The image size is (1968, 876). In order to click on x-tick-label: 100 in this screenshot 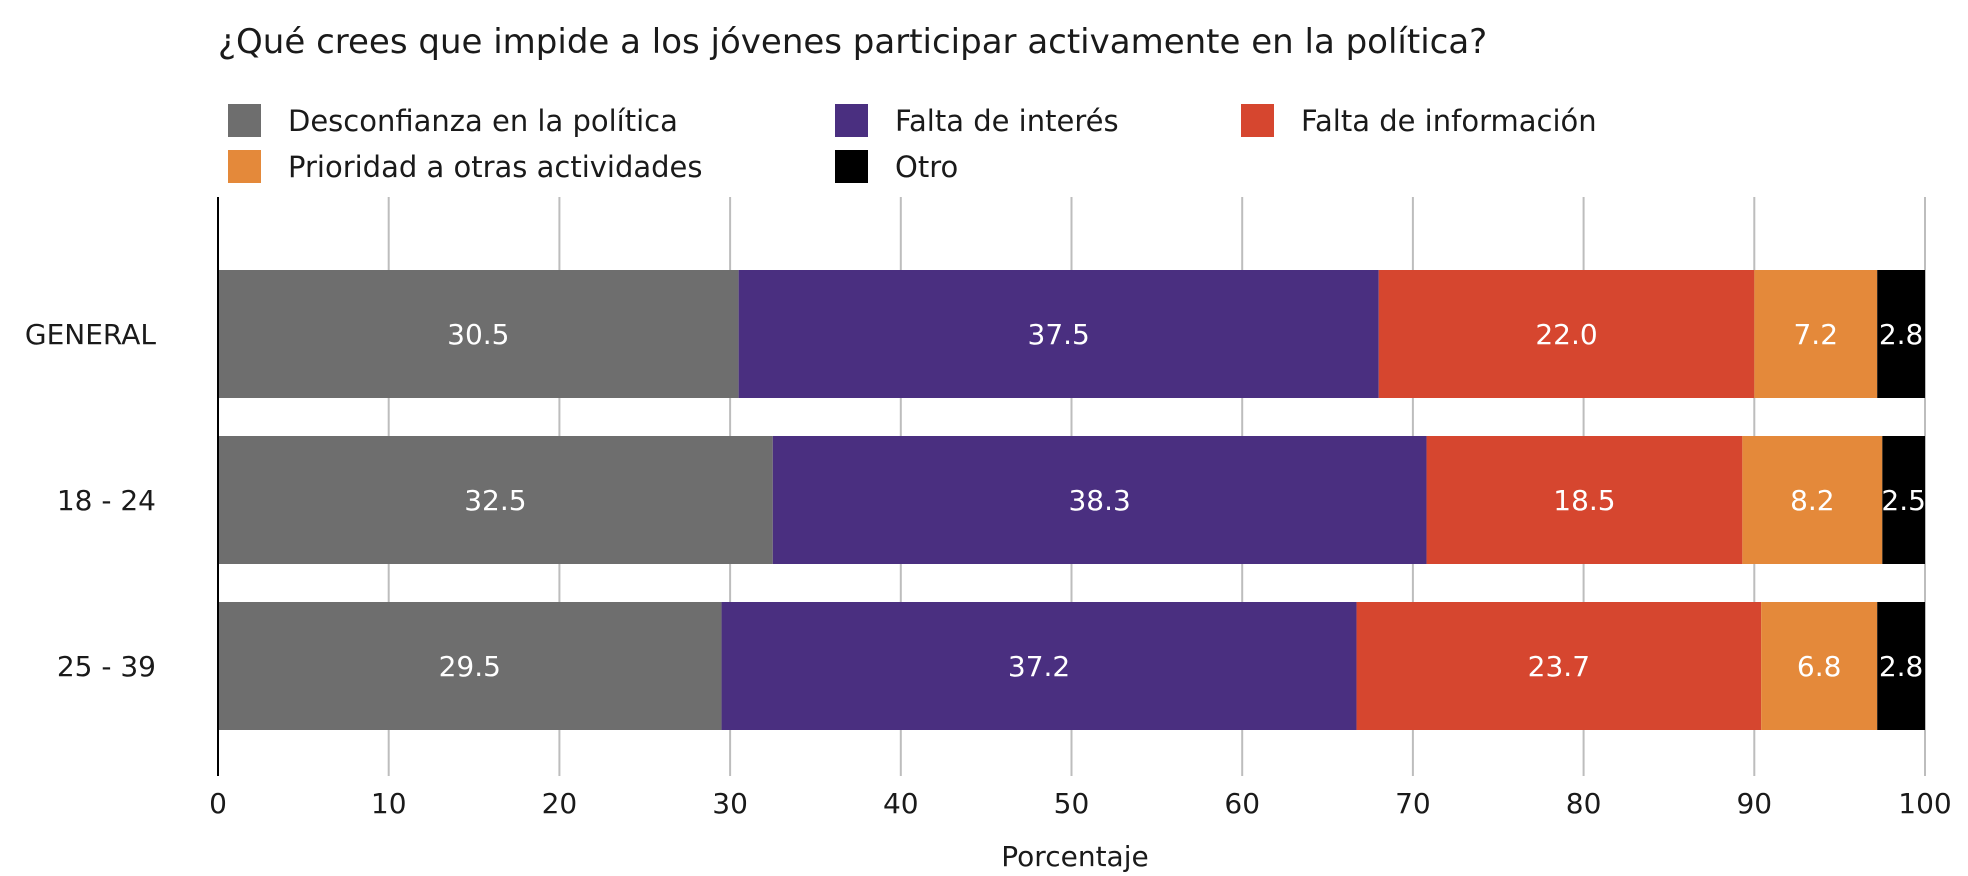, I will do `click(1924, 803)`.